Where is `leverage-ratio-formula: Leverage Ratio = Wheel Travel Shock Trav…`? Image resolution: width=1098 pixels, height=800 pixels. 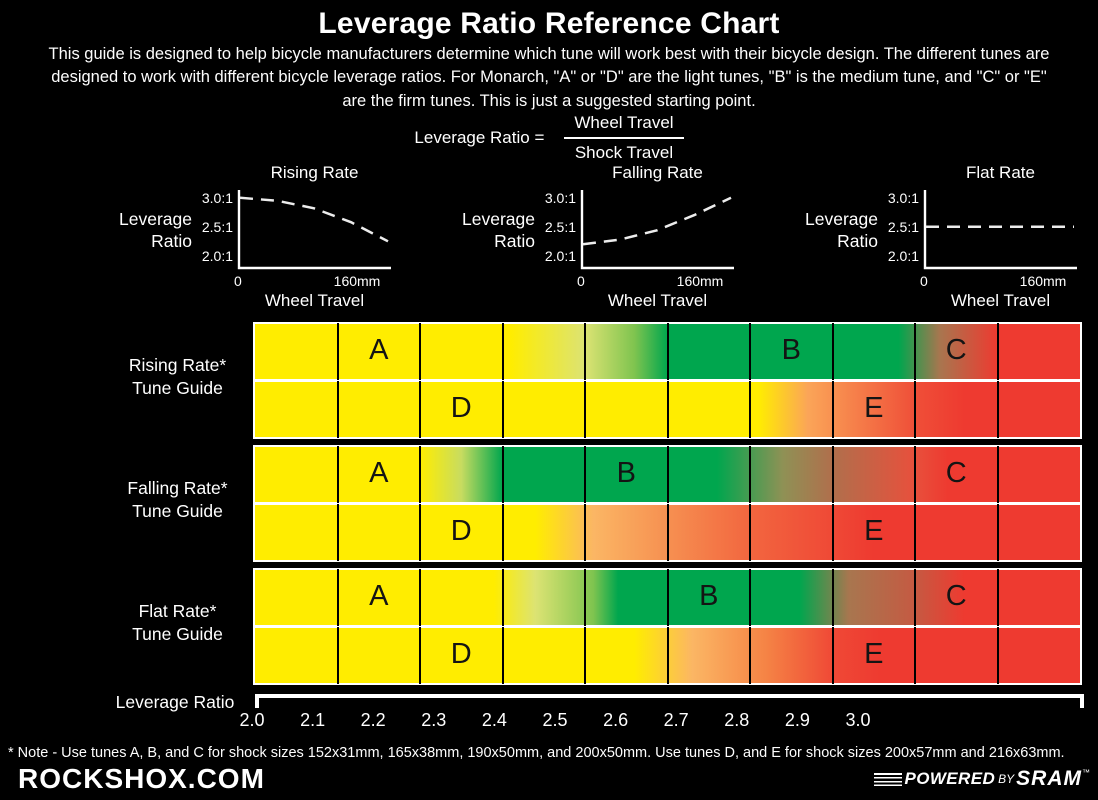 leverage-ratio-formula: Leverage Ratio = Wheel Travel Shock Trav… is located at coordinates (549, 138).